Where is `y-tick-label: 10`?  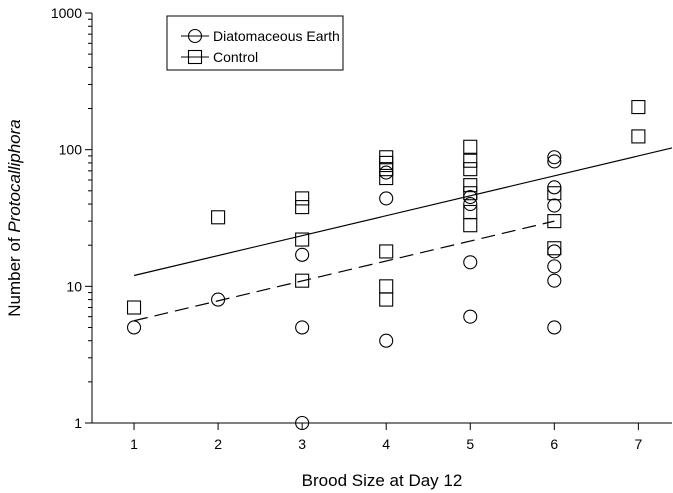
y-tick-label: 10 is located at coordinates (74, 286).